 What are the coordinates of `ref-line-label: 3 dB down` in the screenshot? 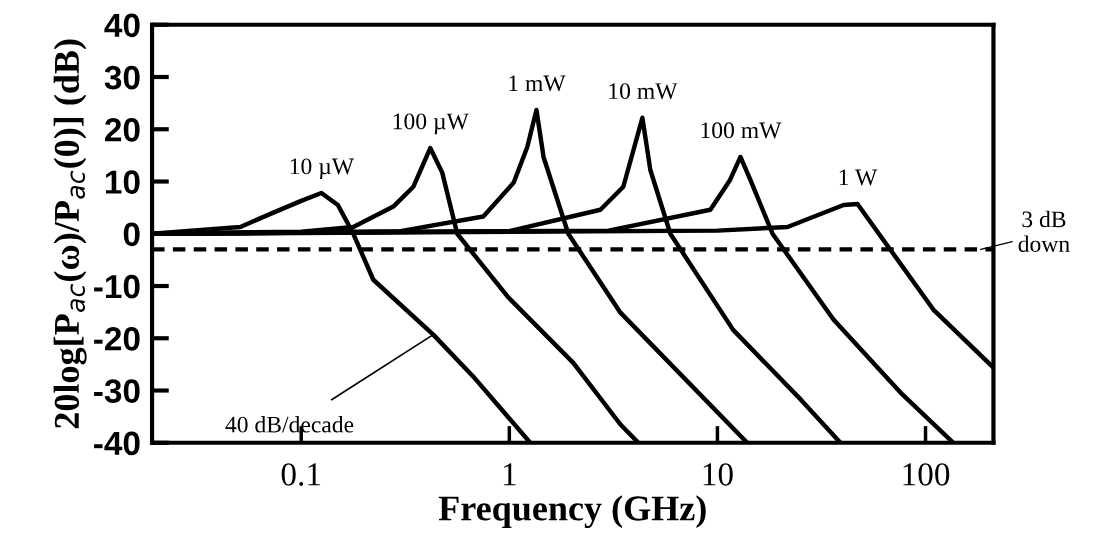 It's located at (1044, 231).